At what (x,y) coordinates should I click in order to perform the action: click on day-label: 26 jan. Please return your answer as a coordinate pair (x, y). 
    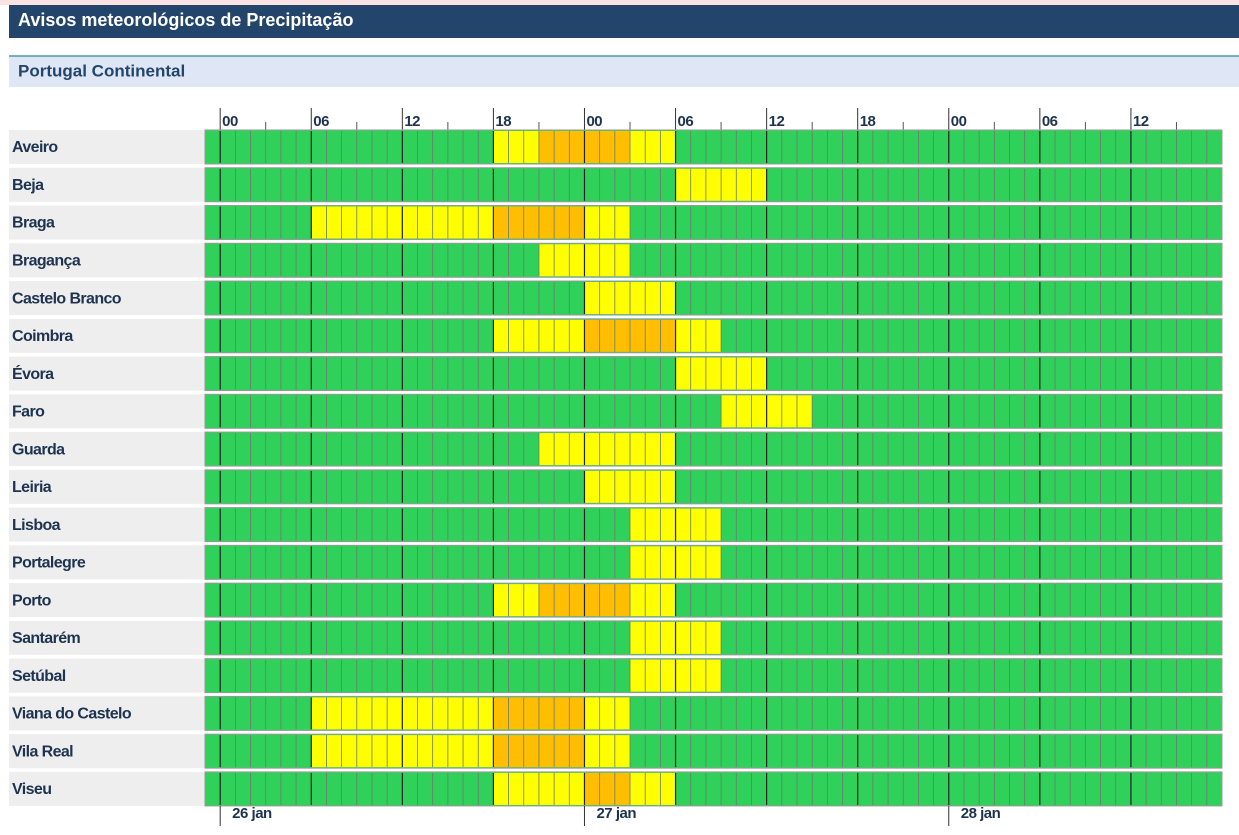
    Looking at the image, I should click on (252, 813).